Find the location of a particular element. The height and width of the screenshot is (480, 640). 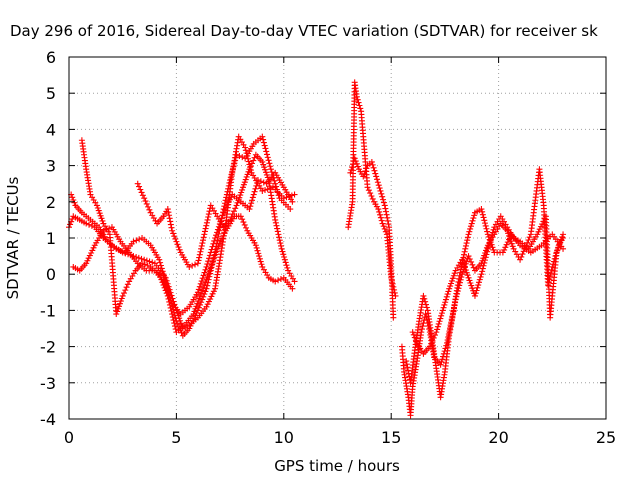

y-tick-label: -4 is located at coordinates (48, 419).